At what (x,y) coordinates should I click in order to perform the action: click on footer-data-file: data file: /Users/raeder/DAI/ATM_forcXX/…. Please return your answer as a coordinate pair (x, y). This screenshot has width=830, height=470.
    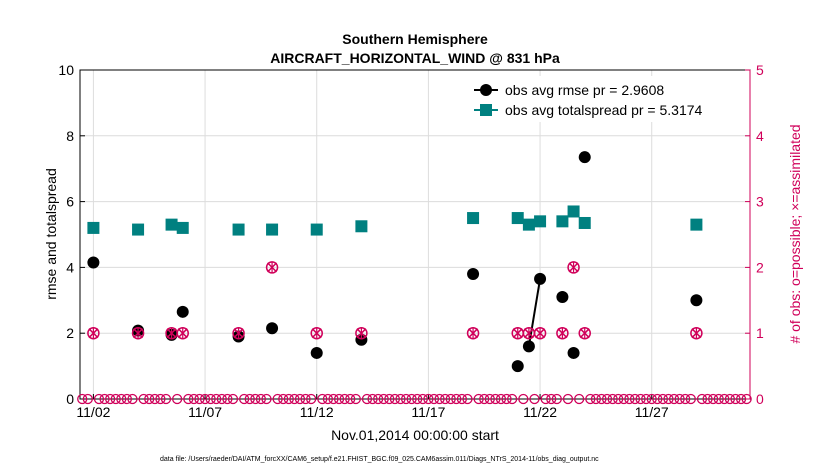
    Looking at the image, I should click on (379, 459).